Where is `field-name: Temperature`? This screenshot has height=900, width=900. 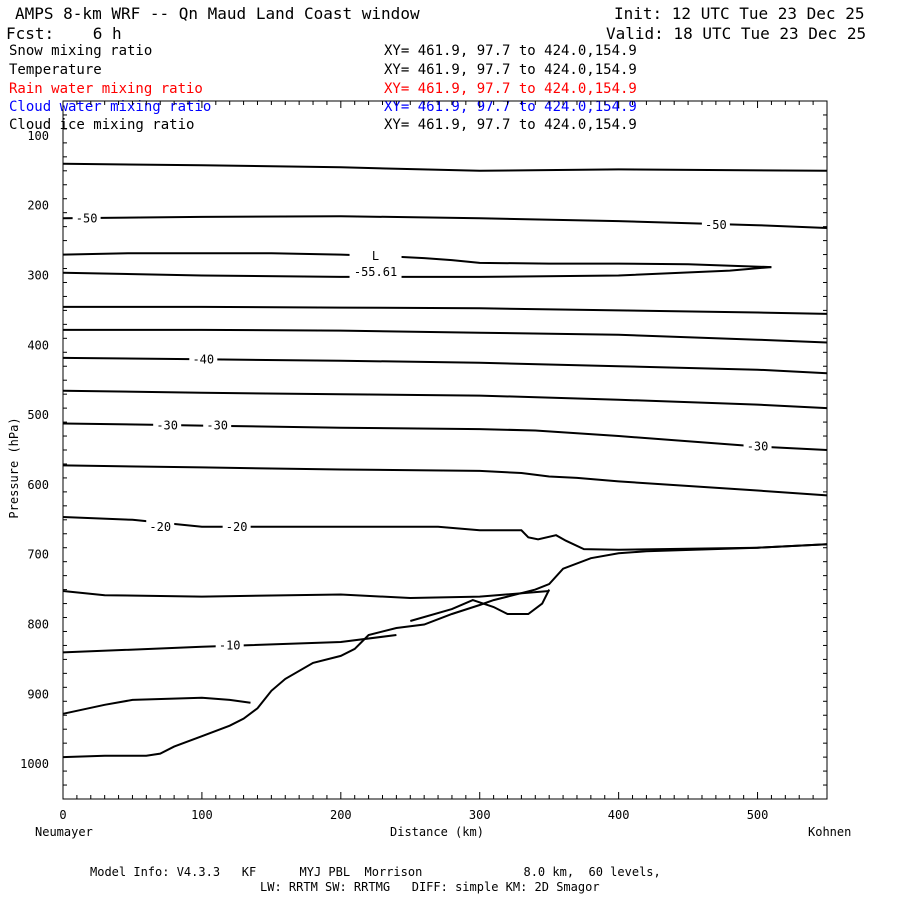
field-name: Temperature is located at coordinates (55, 70).